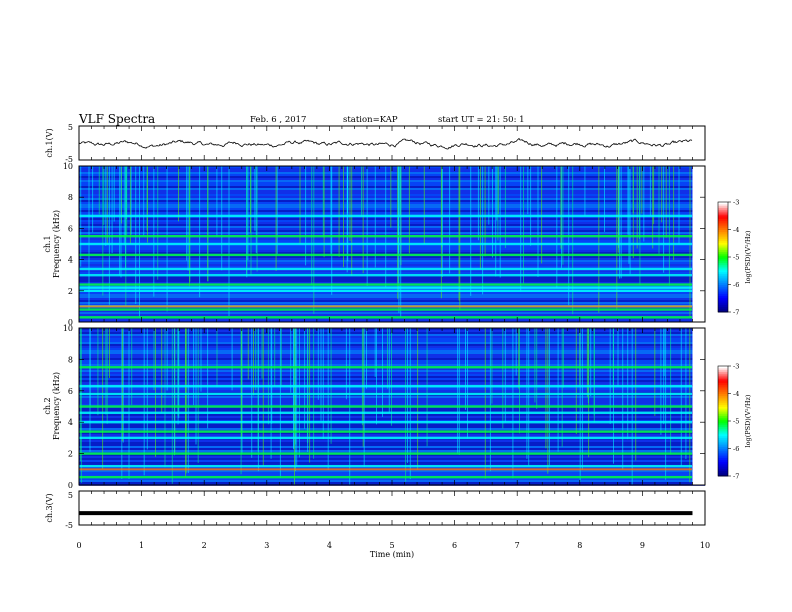 This screenshot has height=612, width=792. What do you see at coordinates (78, 545) in the screenshot?
I see `x-tick-label: 0` at bounding box center [78, 545].